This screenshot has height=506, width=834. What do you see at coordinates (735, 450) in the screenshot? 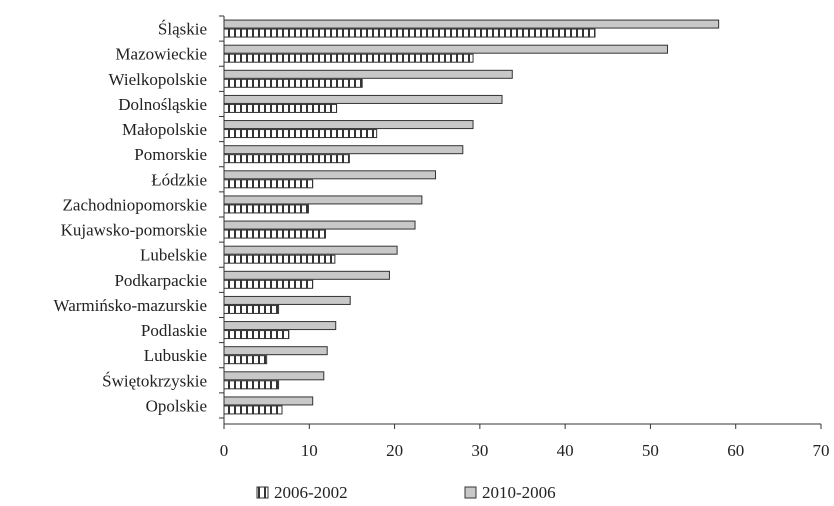
I see `x-tick-label: 60` at bounding box center [735, 450].